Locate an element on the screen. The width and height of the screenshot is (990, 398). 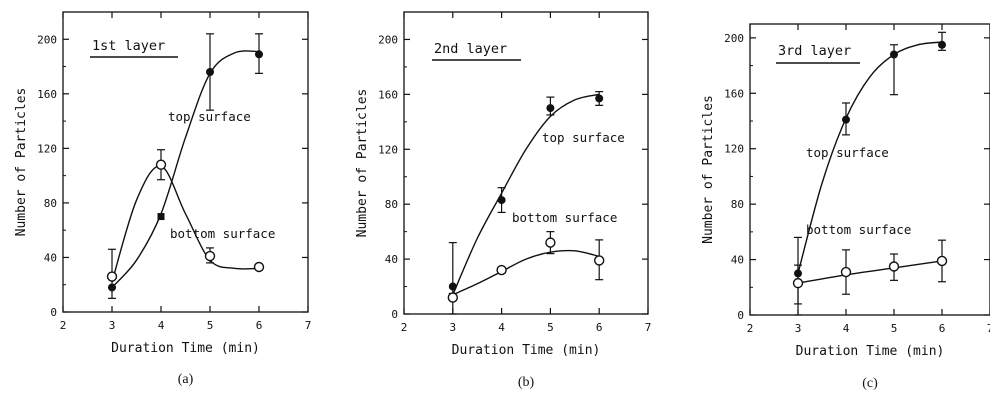
panel-caption: (c) is located at coordinates (870, 383).